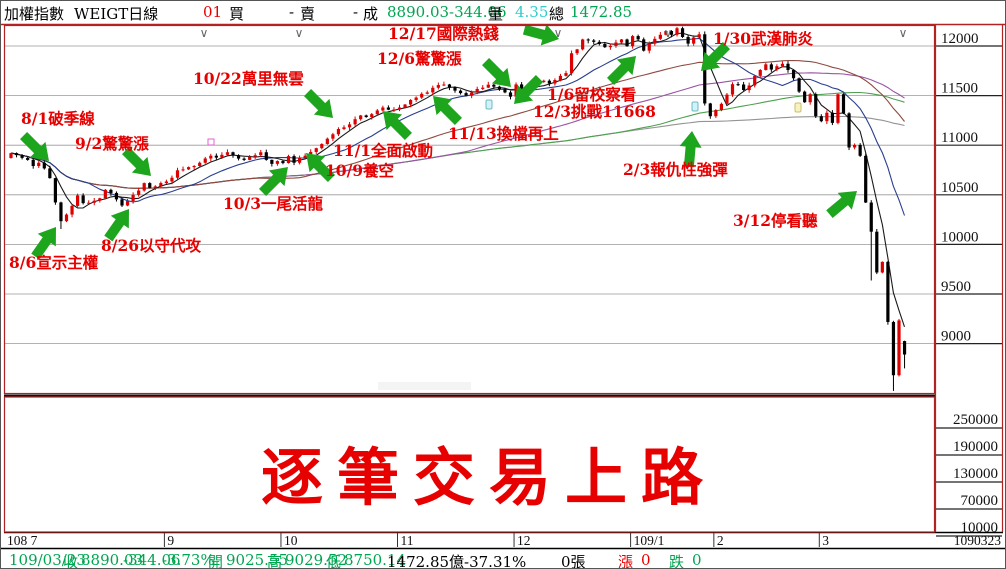 This screenshot has height=569, width=1006. I want to click on chart-annotation: 8/6宣示主權, so click(54, 262).